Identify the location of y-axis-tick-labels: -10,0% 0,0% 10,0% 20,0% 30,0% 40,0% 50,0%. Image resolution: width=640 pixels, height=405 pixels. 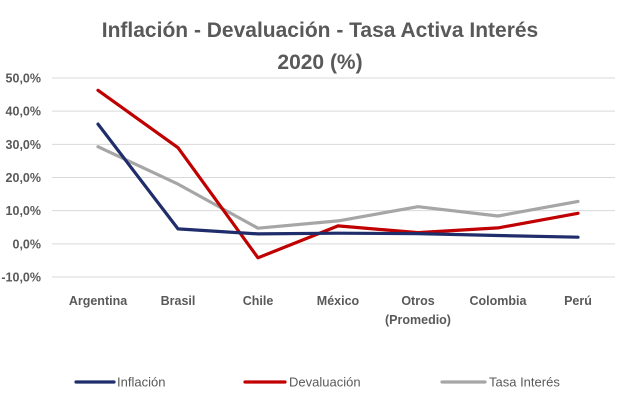
(21, 178).